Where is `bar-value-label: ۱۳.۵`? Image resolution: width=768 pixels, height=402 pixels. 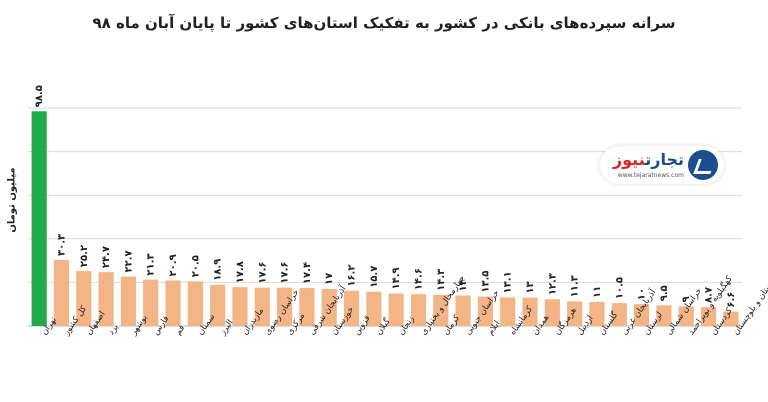 bar-value-label: ۱۳.۵ is located at coordinates (485, 281).